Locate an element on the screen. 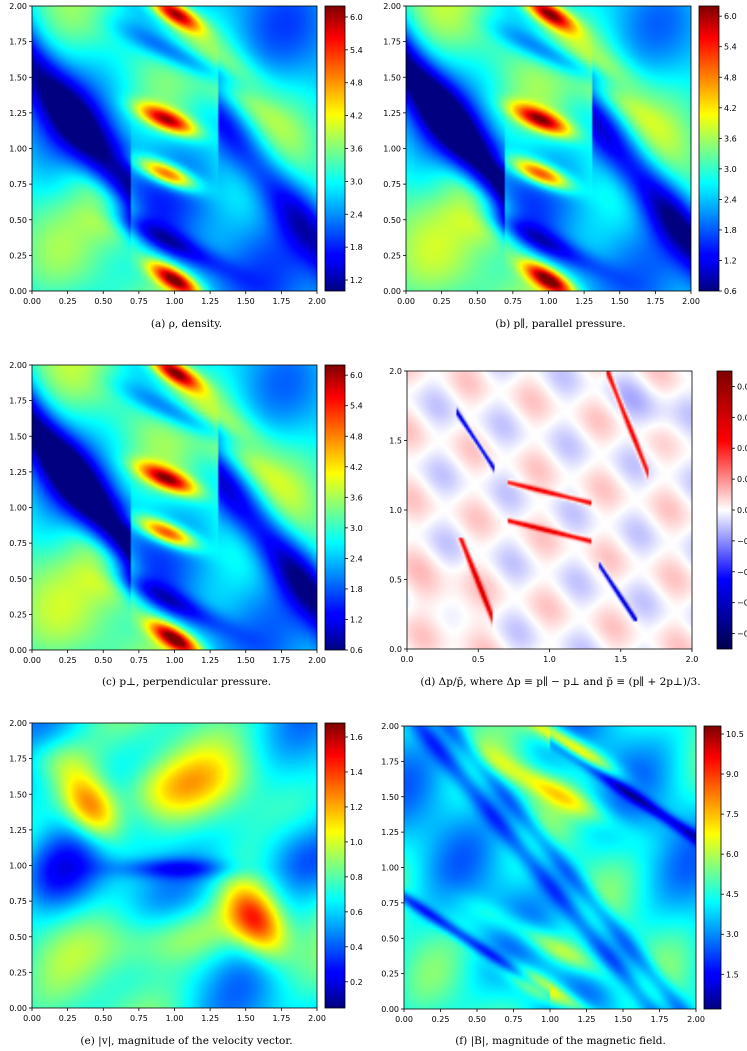  xtick-label-f: 0.50 is located at coordinates (477, 1019).